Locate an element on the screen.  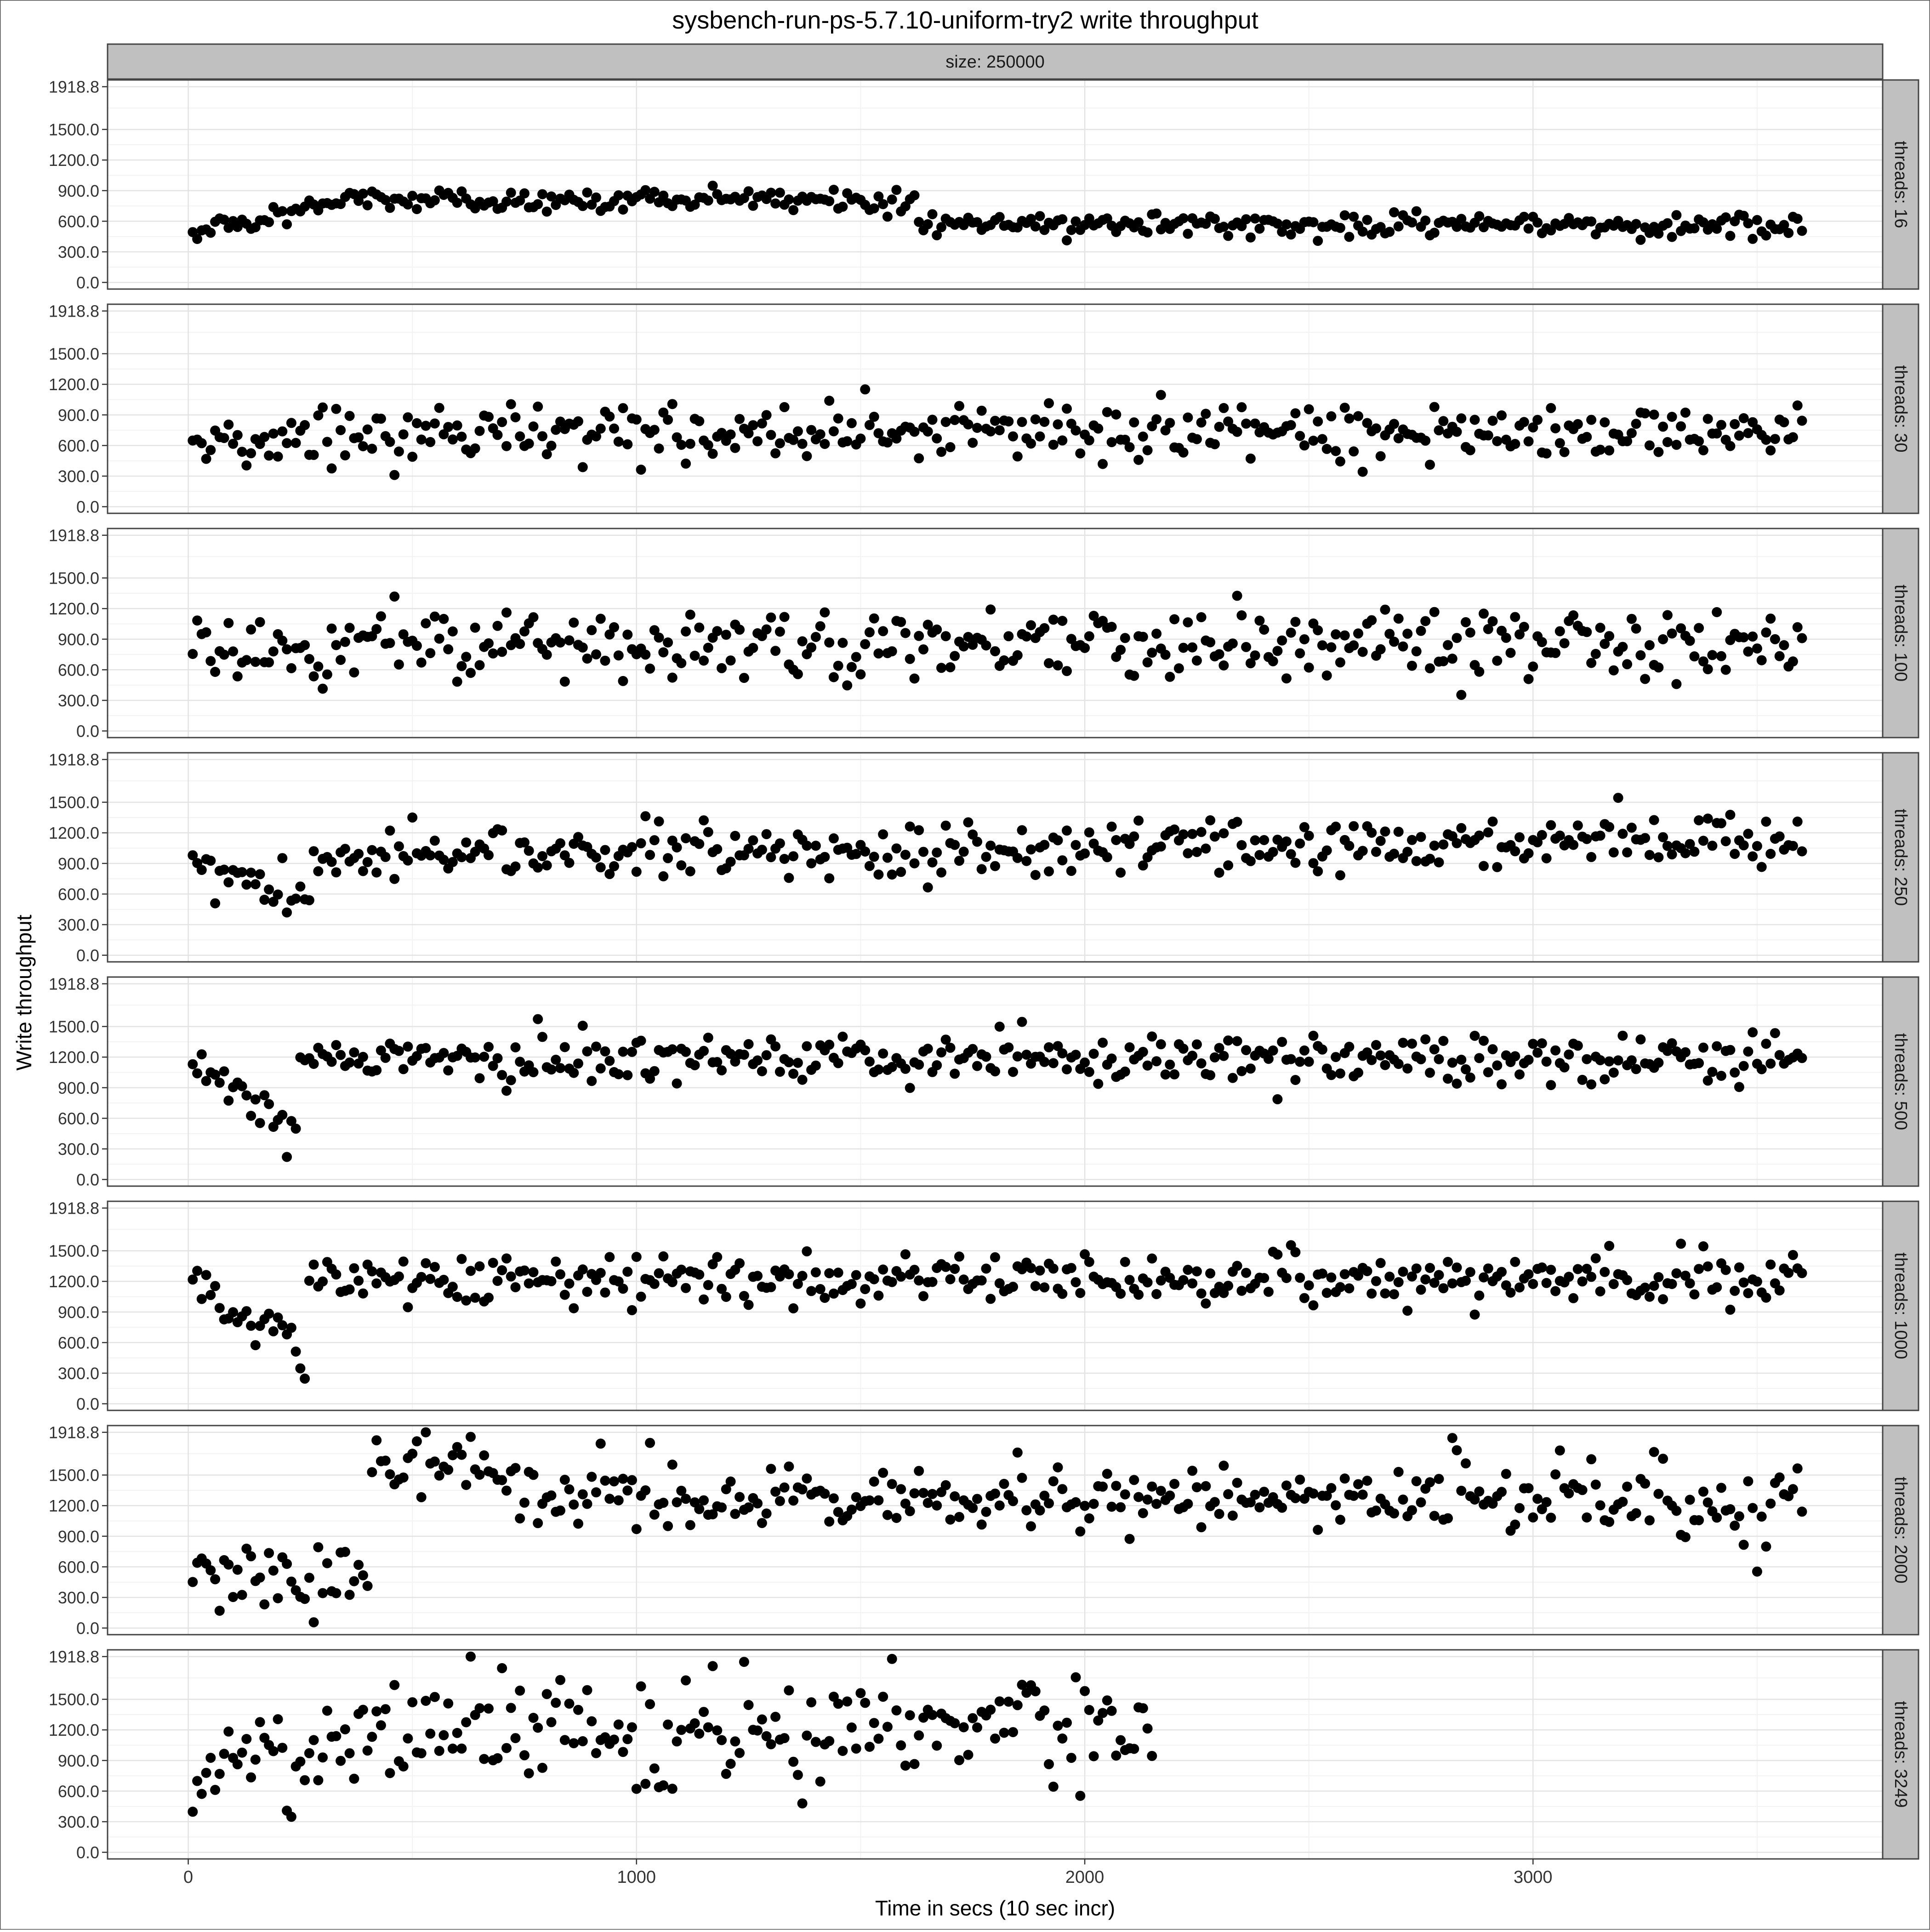
facet-strip is located at coordinates (1900, 634).